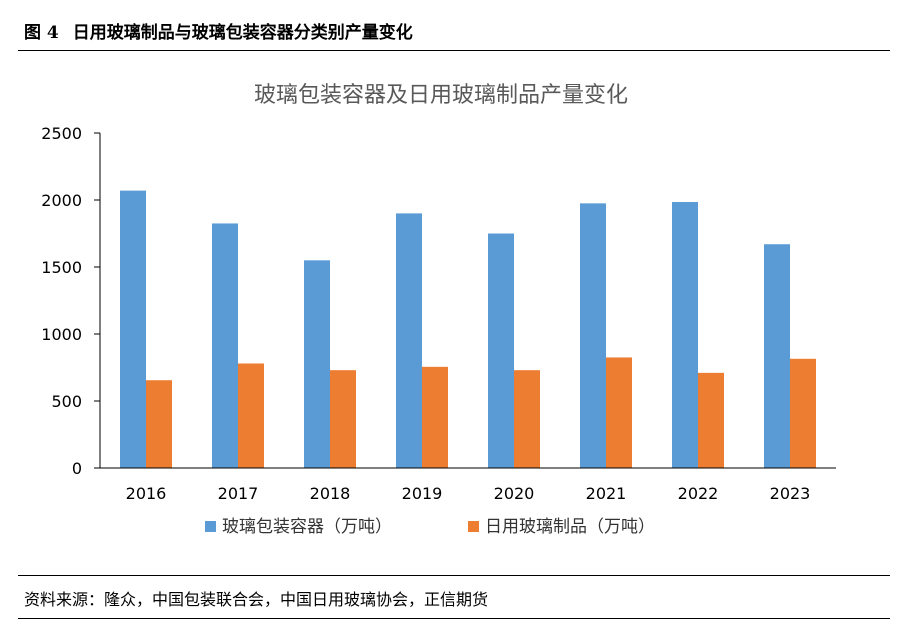 This screenshot has height=628, width=911. What do you see at coordinates (441, 95) in the screenshot?
I see `chart-title: 玻璃包装容器及日用玻璃制品产量变化` at bounding box center [441, 95].